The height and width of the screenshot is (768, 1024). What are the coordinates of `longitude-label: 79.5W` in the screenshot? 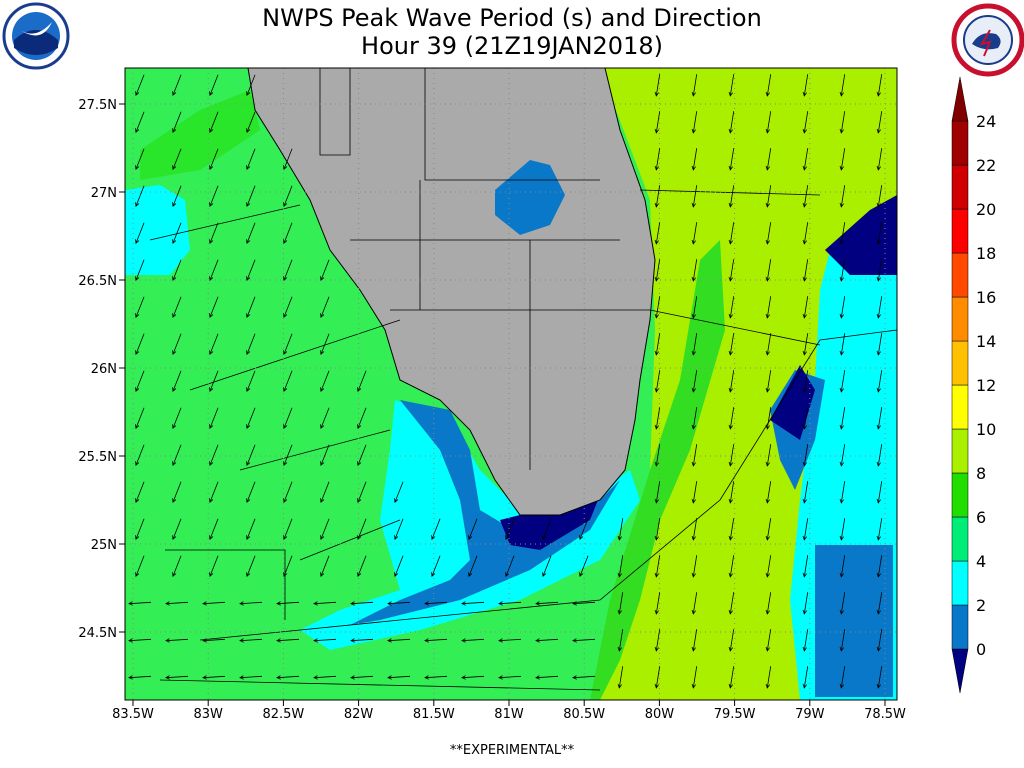 It's located at (735, 714).